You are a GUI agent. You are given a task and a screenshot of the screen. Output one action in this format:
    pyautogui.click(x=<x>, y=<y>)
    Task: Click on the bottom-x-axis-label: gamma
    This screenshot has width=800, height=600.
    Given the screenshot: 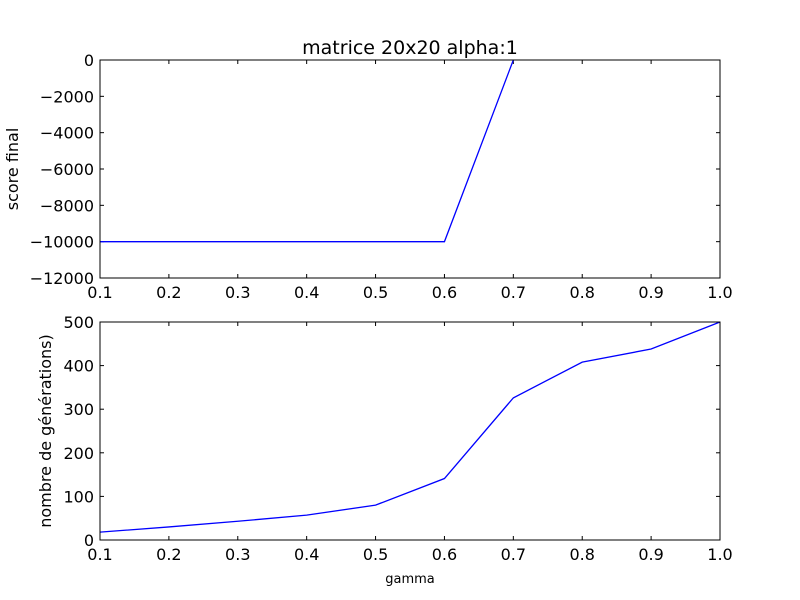 What is the action you would take?
    pyautogui.click(x=410, y=579)
    